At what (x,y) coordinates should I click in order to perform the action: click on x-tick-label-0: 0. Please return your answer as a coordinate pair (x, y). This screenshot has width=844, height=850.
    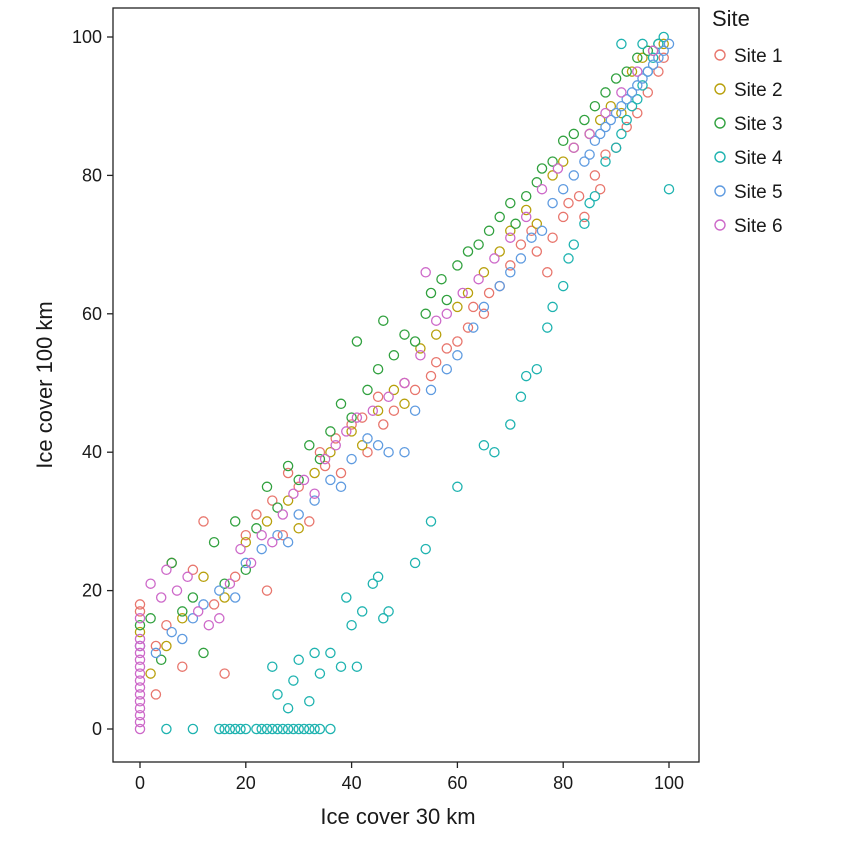
    Looking at the image, I should click on (140, 783).